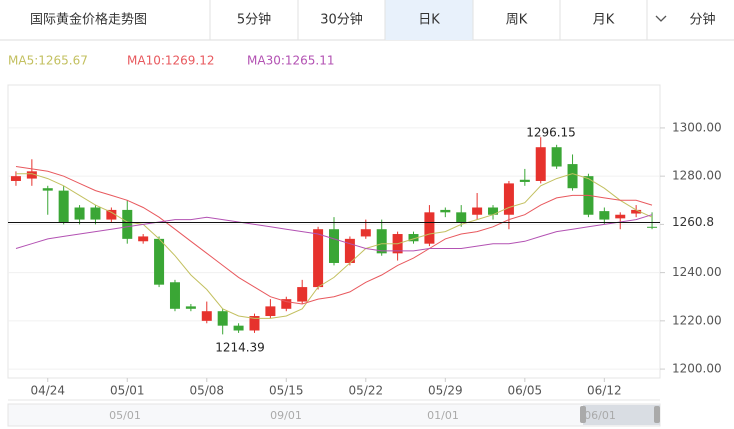  Describe the element at coordinates (48, 61) in the screenshot. I see `legend-entry: MA5:1265.67` at that location.